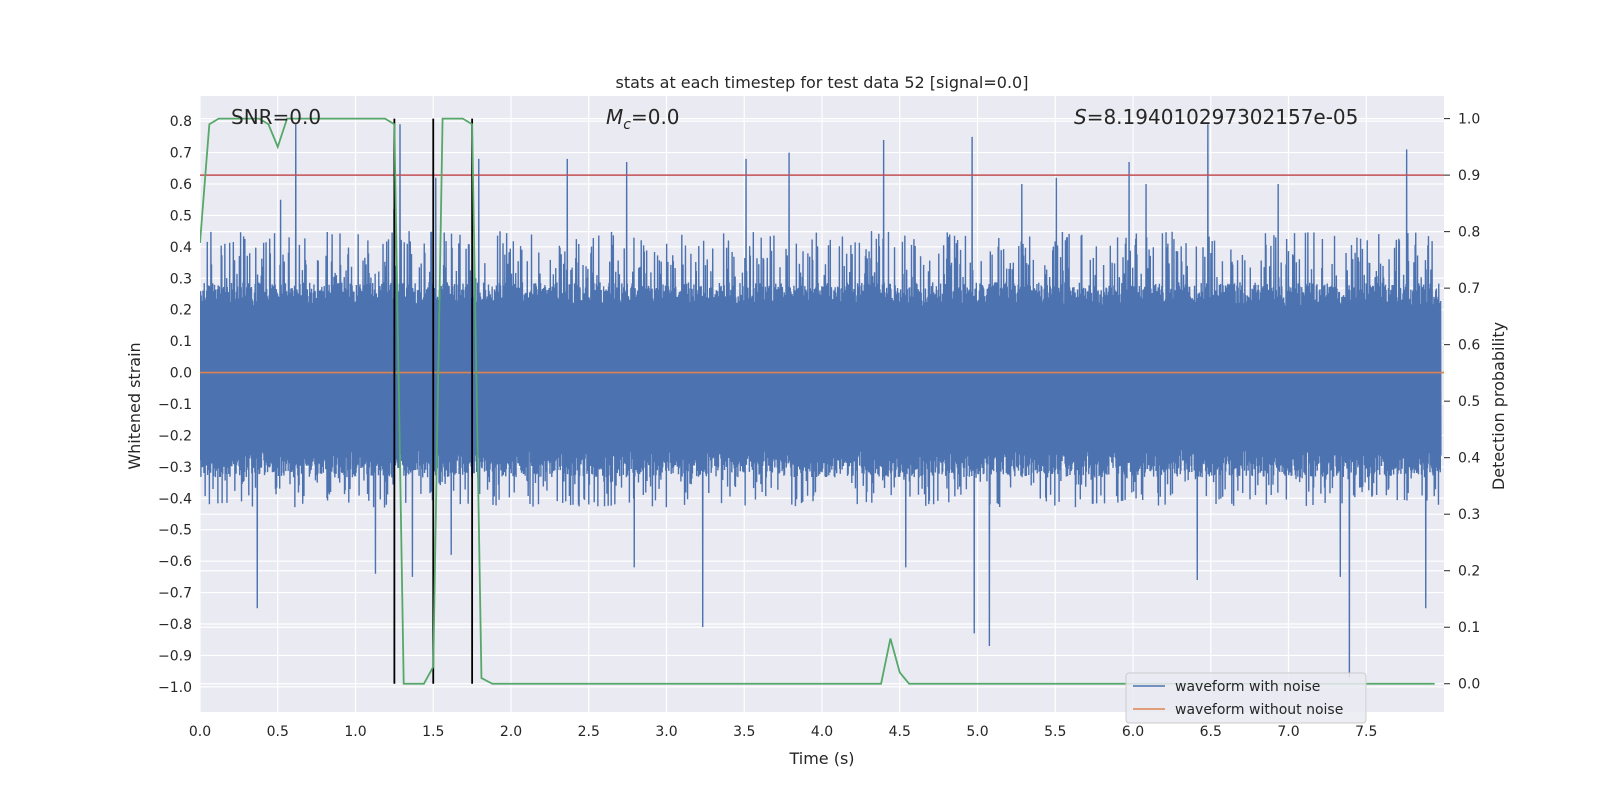 The image size is (1600, 800). I want to click on y-tick-label: −0.4, so click(175, 499).